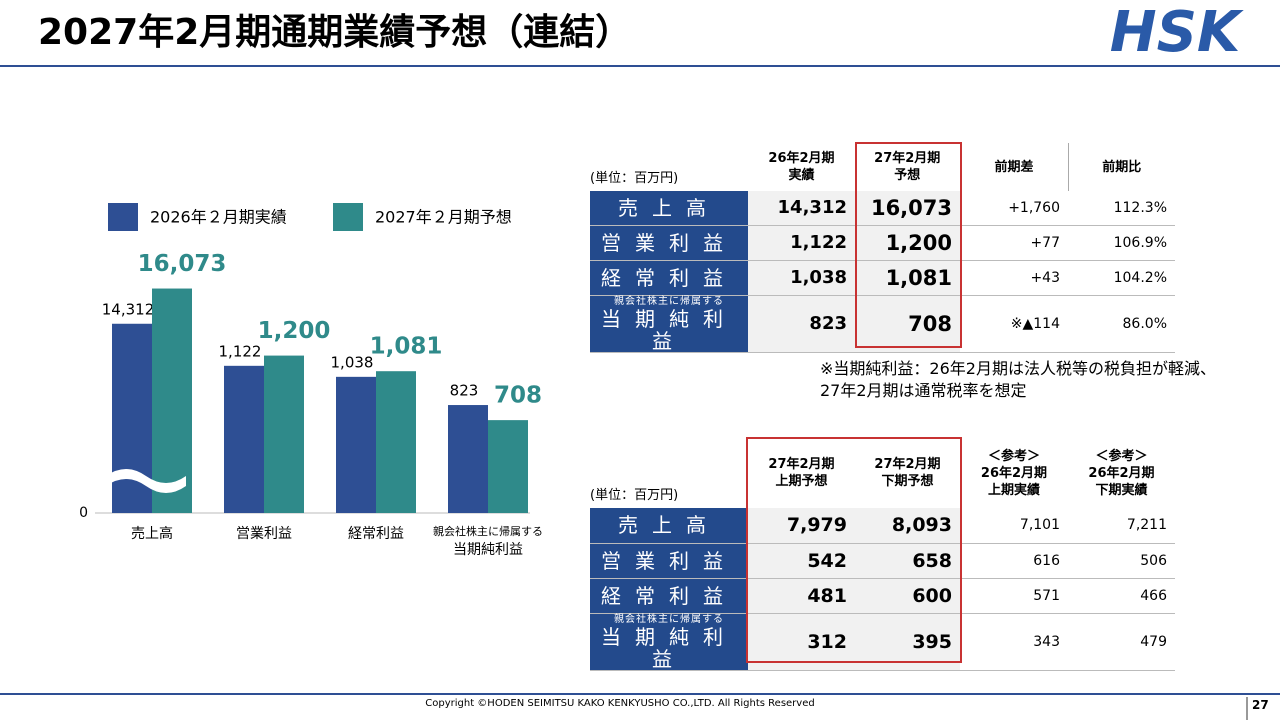  Describe the element at coordinates (801, 208) in the screenshot. I see `table-cell: 14,312` at that location.